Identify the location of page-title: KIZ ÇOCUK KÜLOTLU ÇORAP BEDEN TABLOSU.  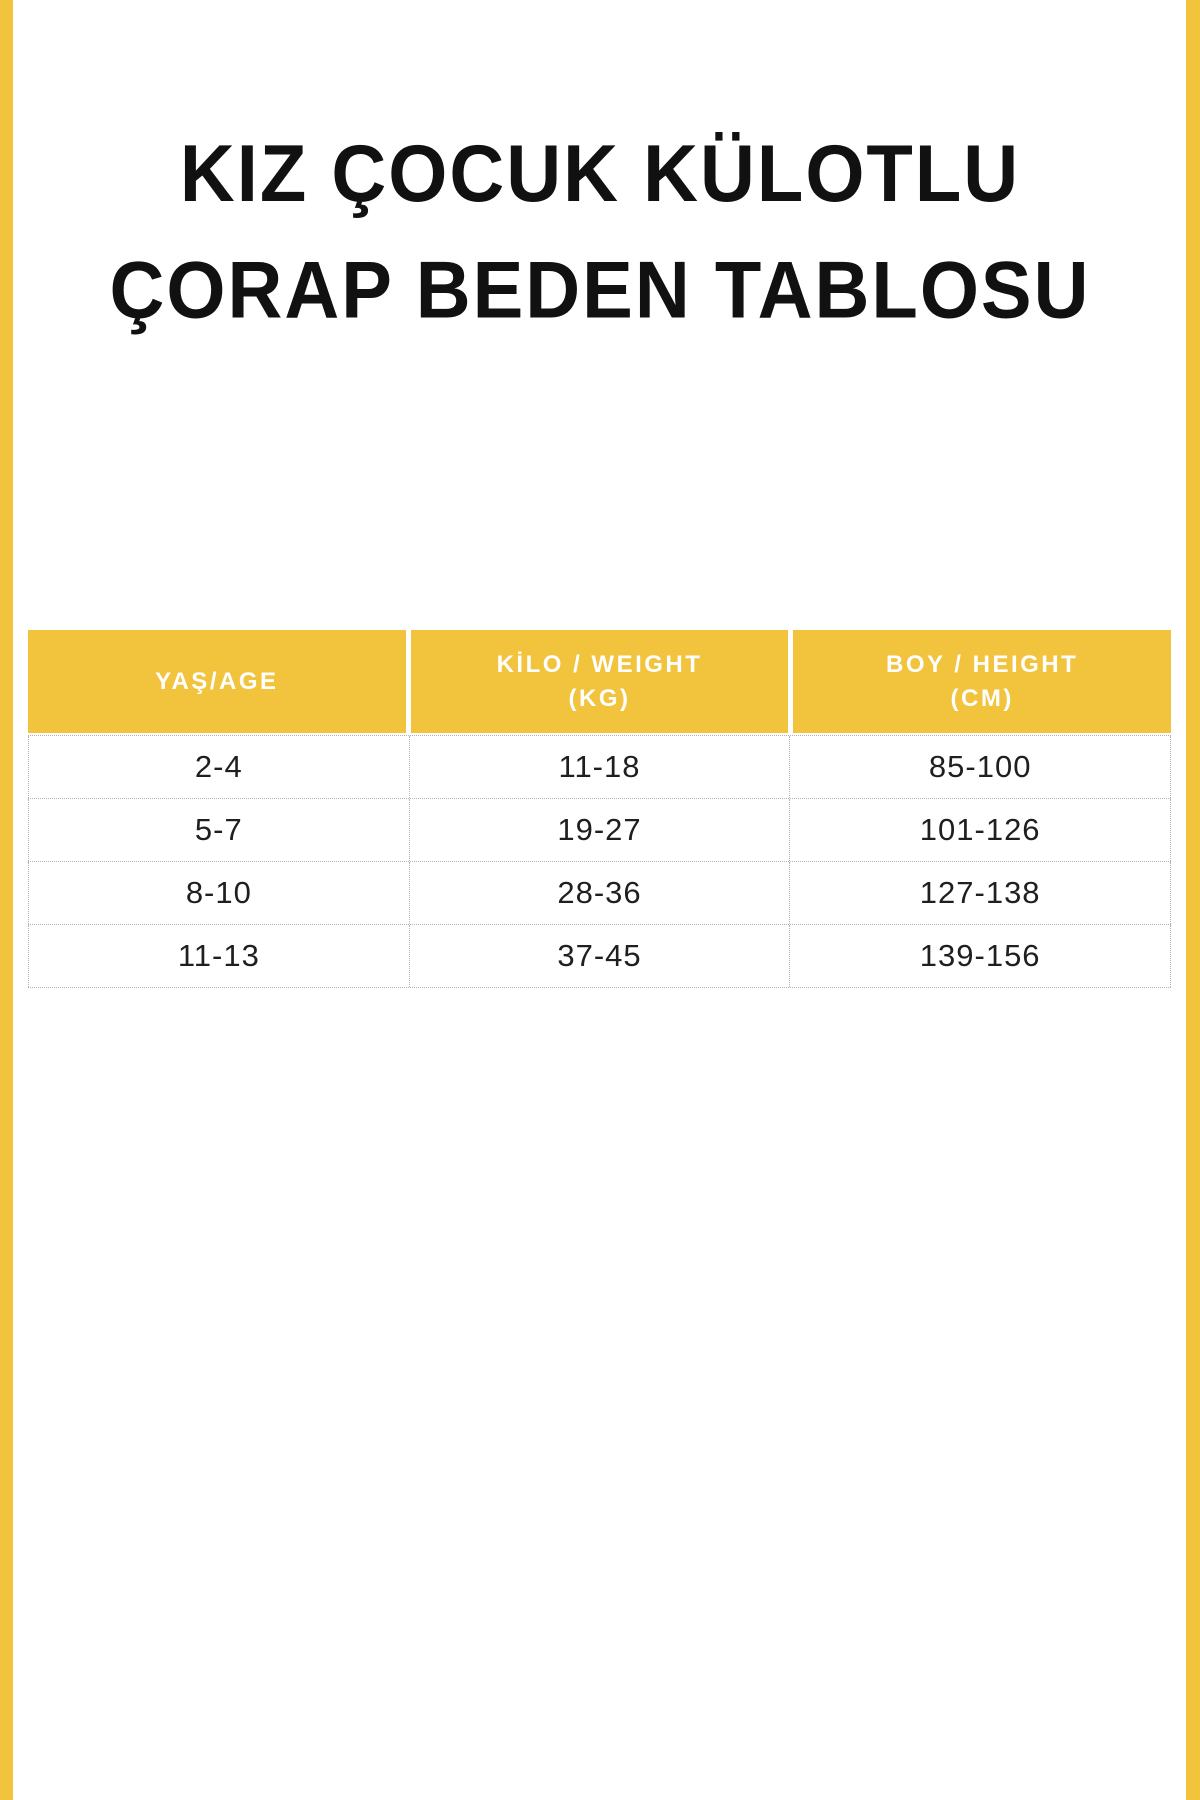
(600, 232).